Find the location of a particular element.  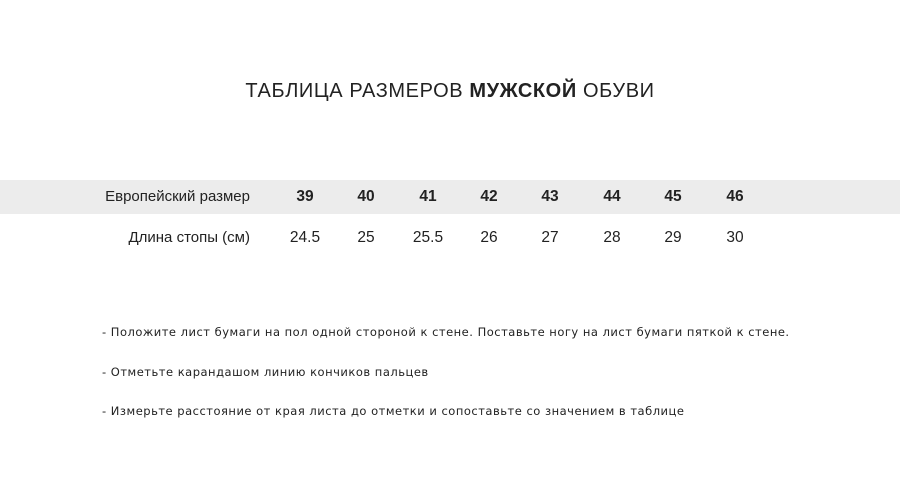

size-cell: 40 is located at coordinates (366, 196).